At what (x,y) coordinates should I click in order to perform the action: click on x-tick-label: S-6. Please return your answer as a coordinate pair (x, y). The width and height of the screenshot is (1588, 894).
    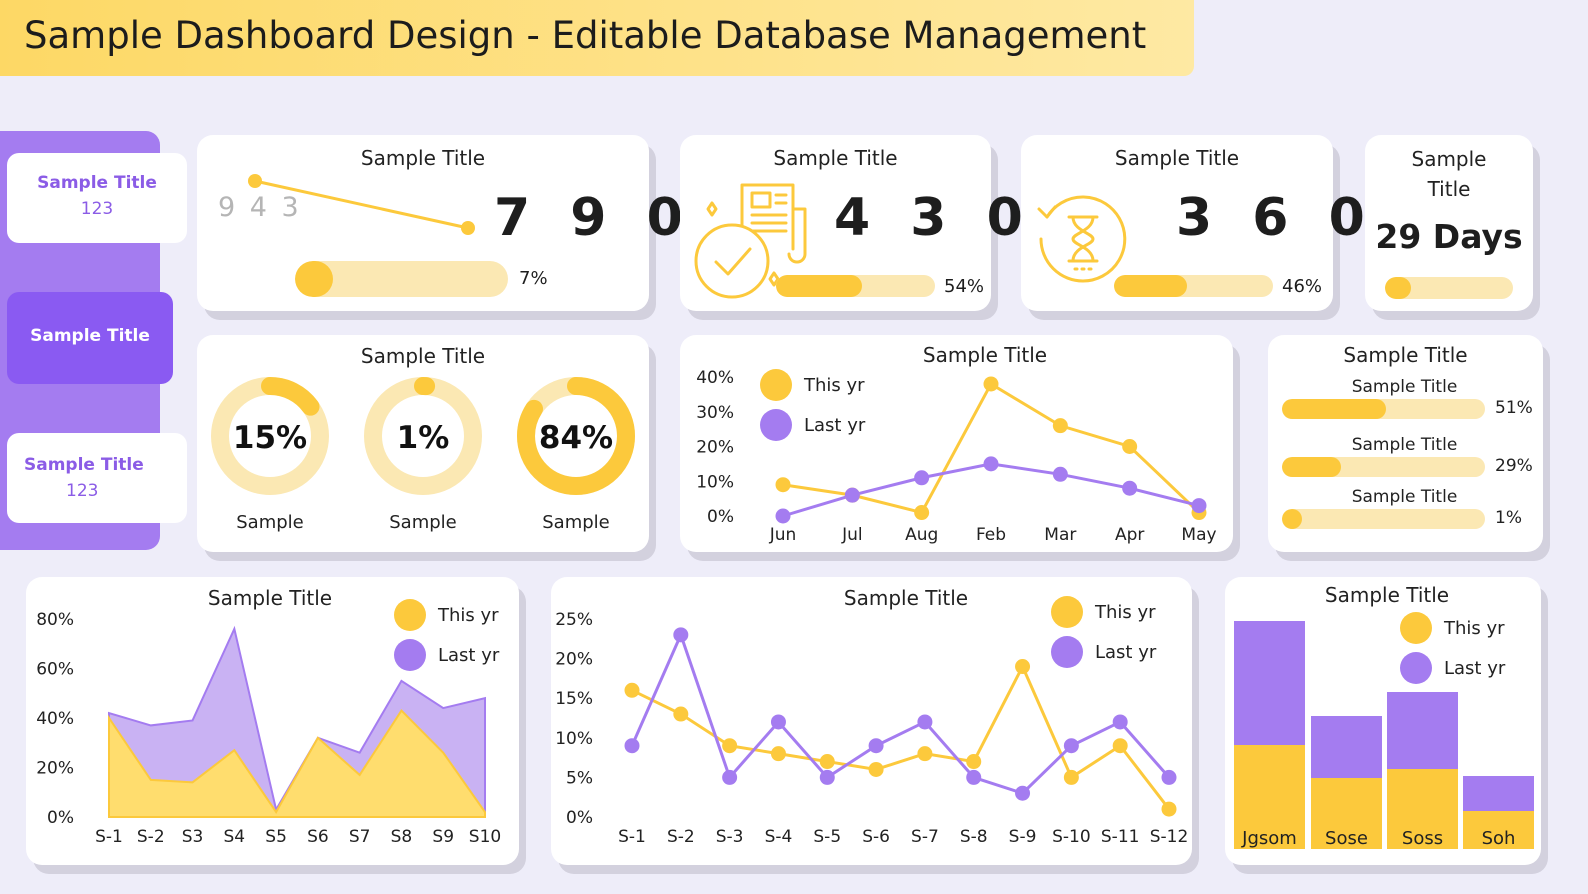
    Looking at the image, I should click on (876, 837).